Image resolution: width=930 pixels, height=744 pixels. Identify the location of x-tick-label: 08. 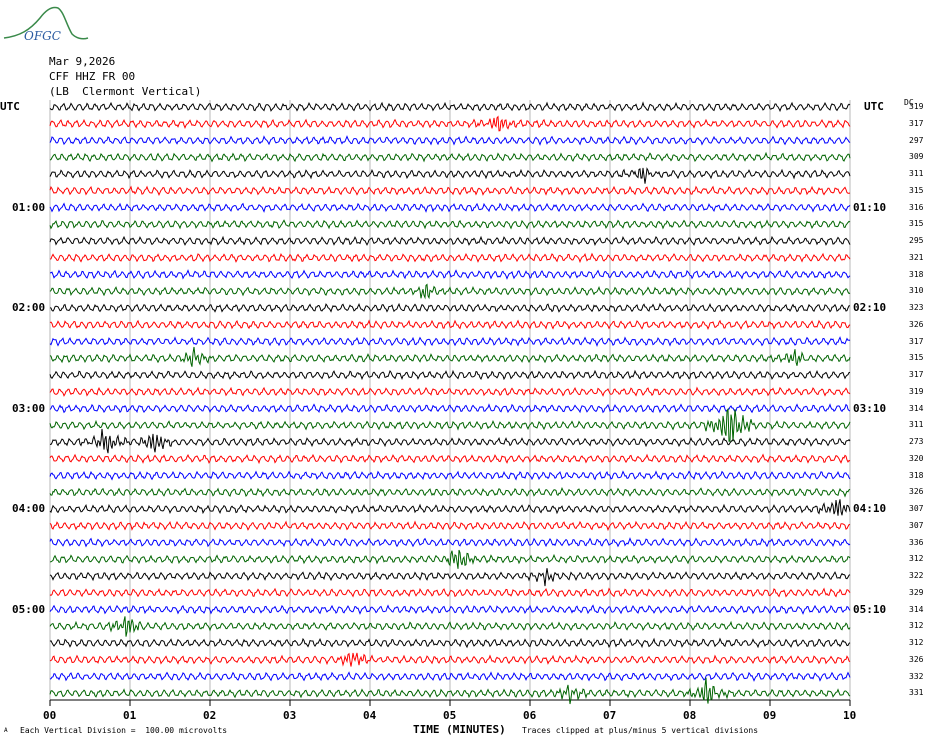
(690, 715).